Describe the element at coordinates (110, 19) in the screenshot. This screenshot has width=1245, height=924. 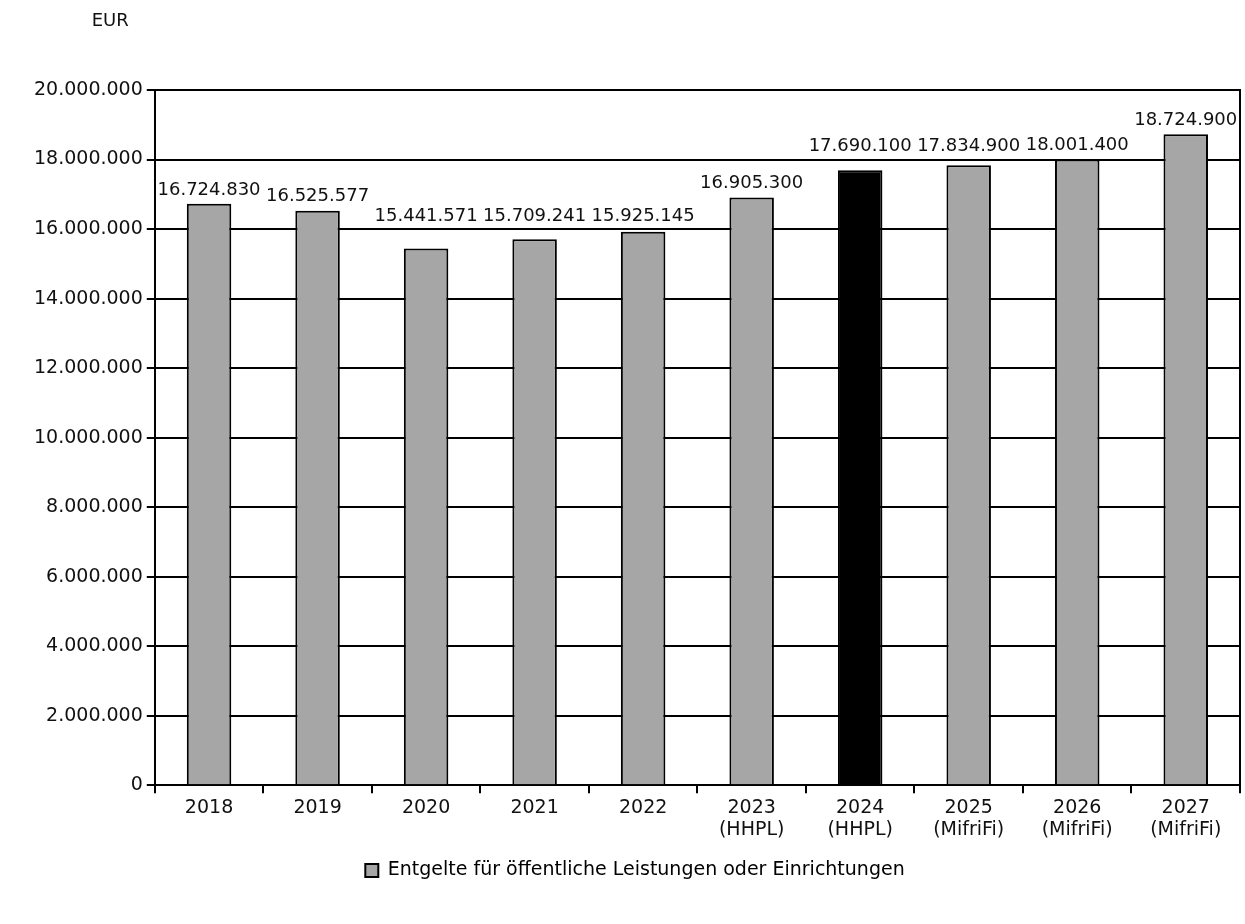
I see `y-axis-title: EUR` at that location.